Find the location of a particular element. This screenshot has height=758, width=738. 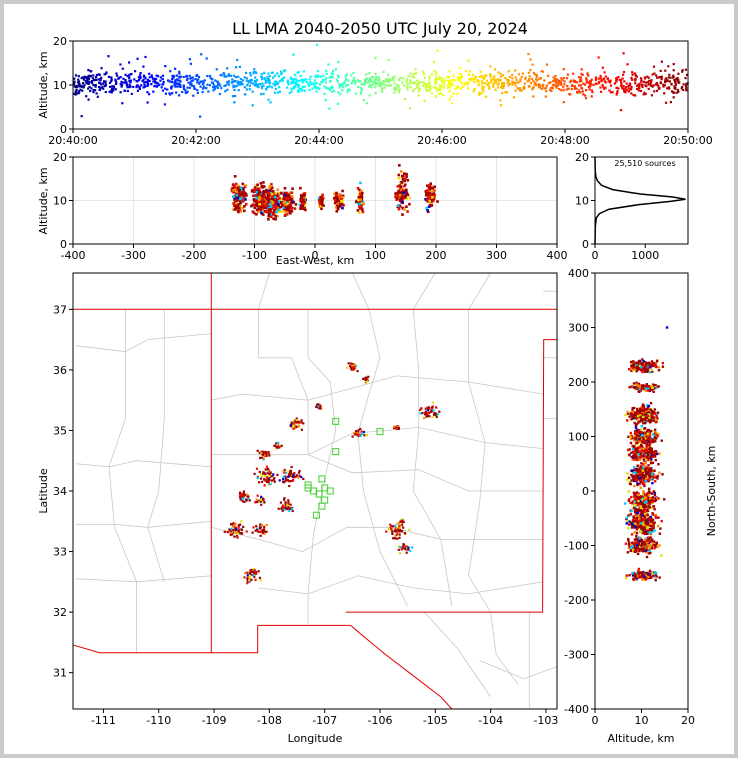

ew-height-xtick: 400 is located at coordinates (557, 255).